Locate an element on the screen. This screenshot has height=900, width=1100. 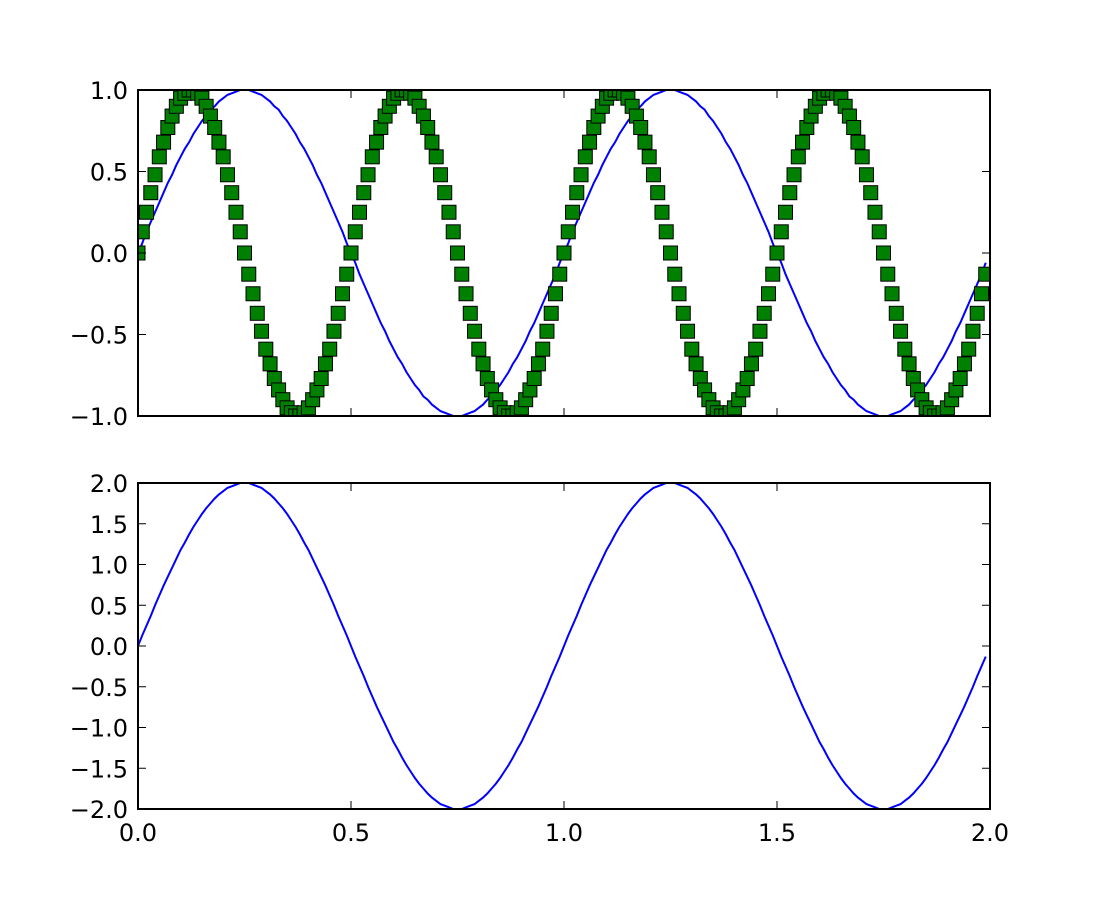
x-tick-label: 1.0 is located at coordinates (564, 833).